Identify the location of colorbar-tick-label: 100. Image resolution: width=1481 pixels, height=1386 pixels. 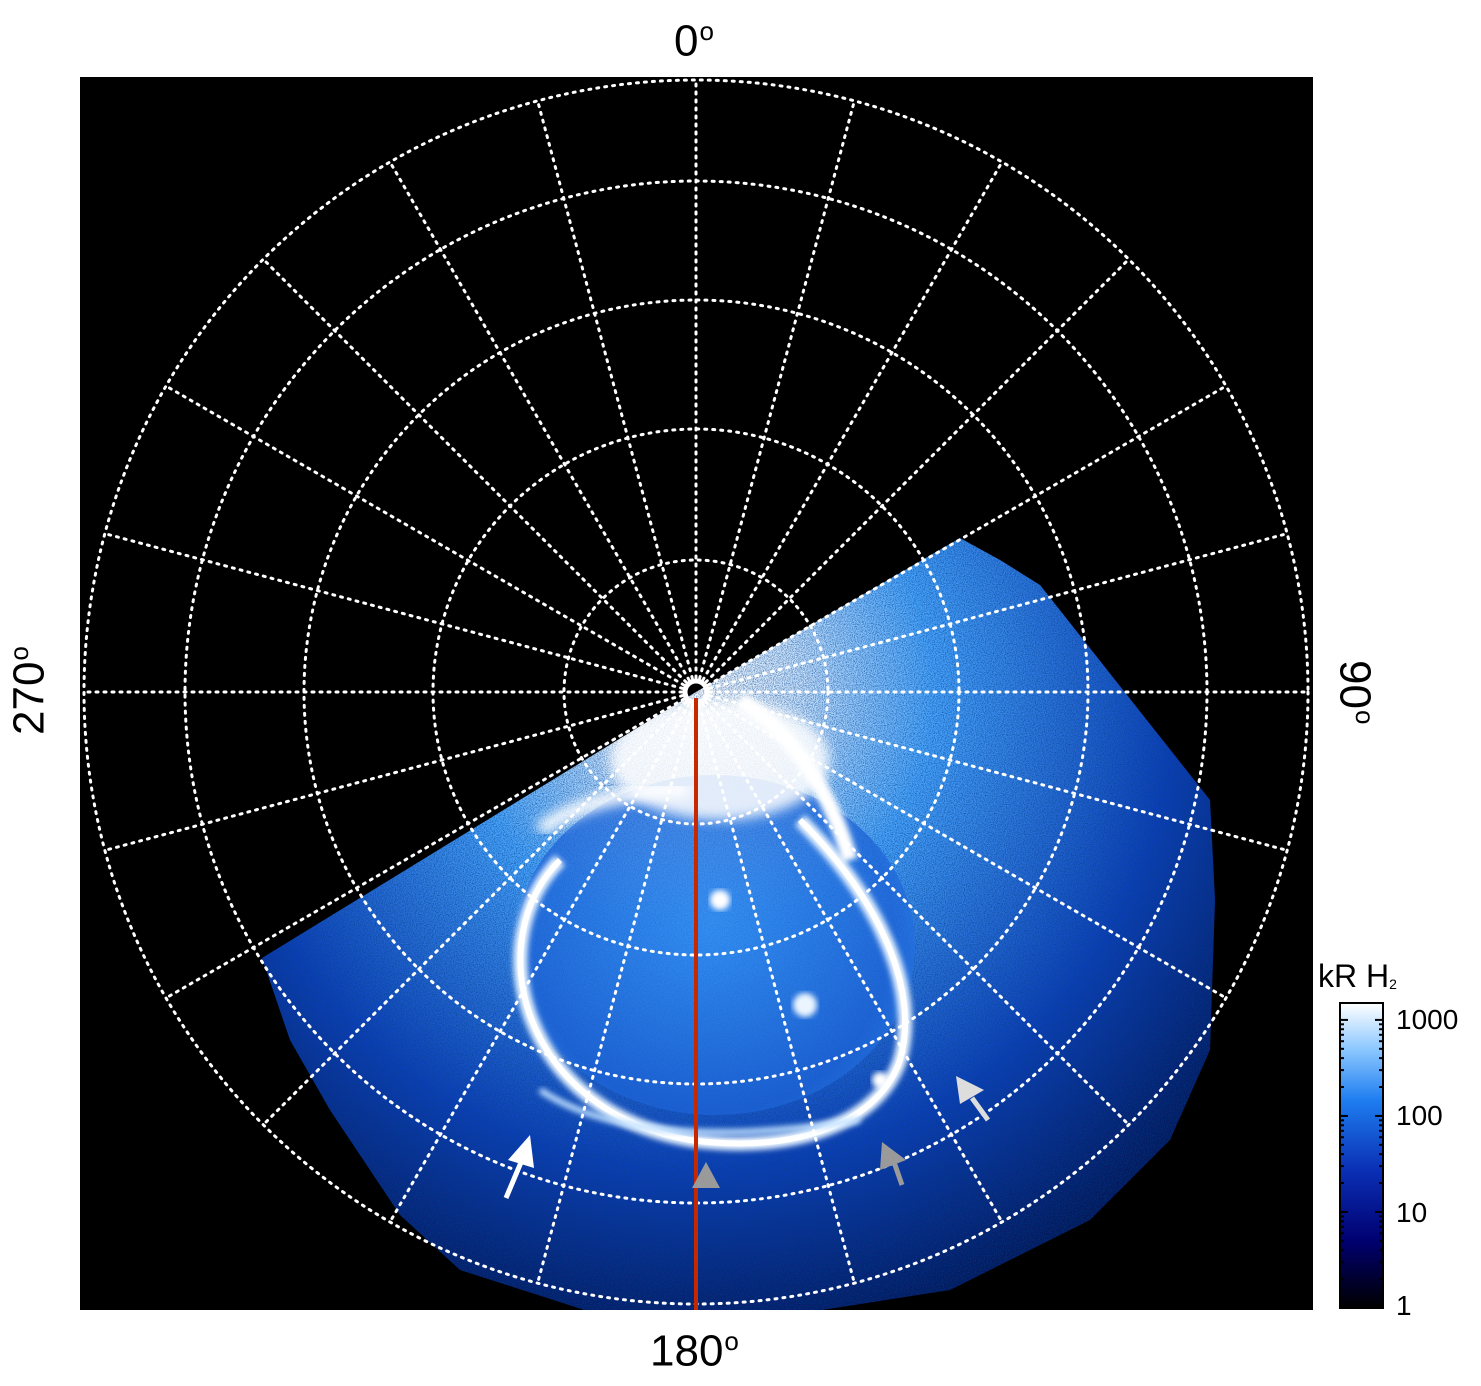
(1419, 1115).